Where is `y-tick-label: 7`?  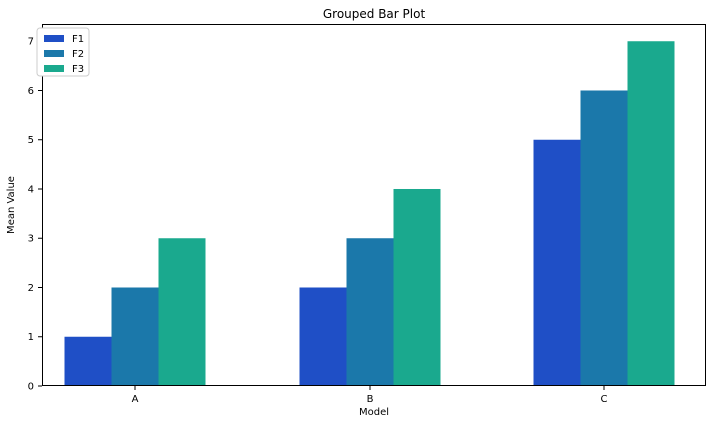
y-tick-label: 7 is located at coordinates (31, 42).